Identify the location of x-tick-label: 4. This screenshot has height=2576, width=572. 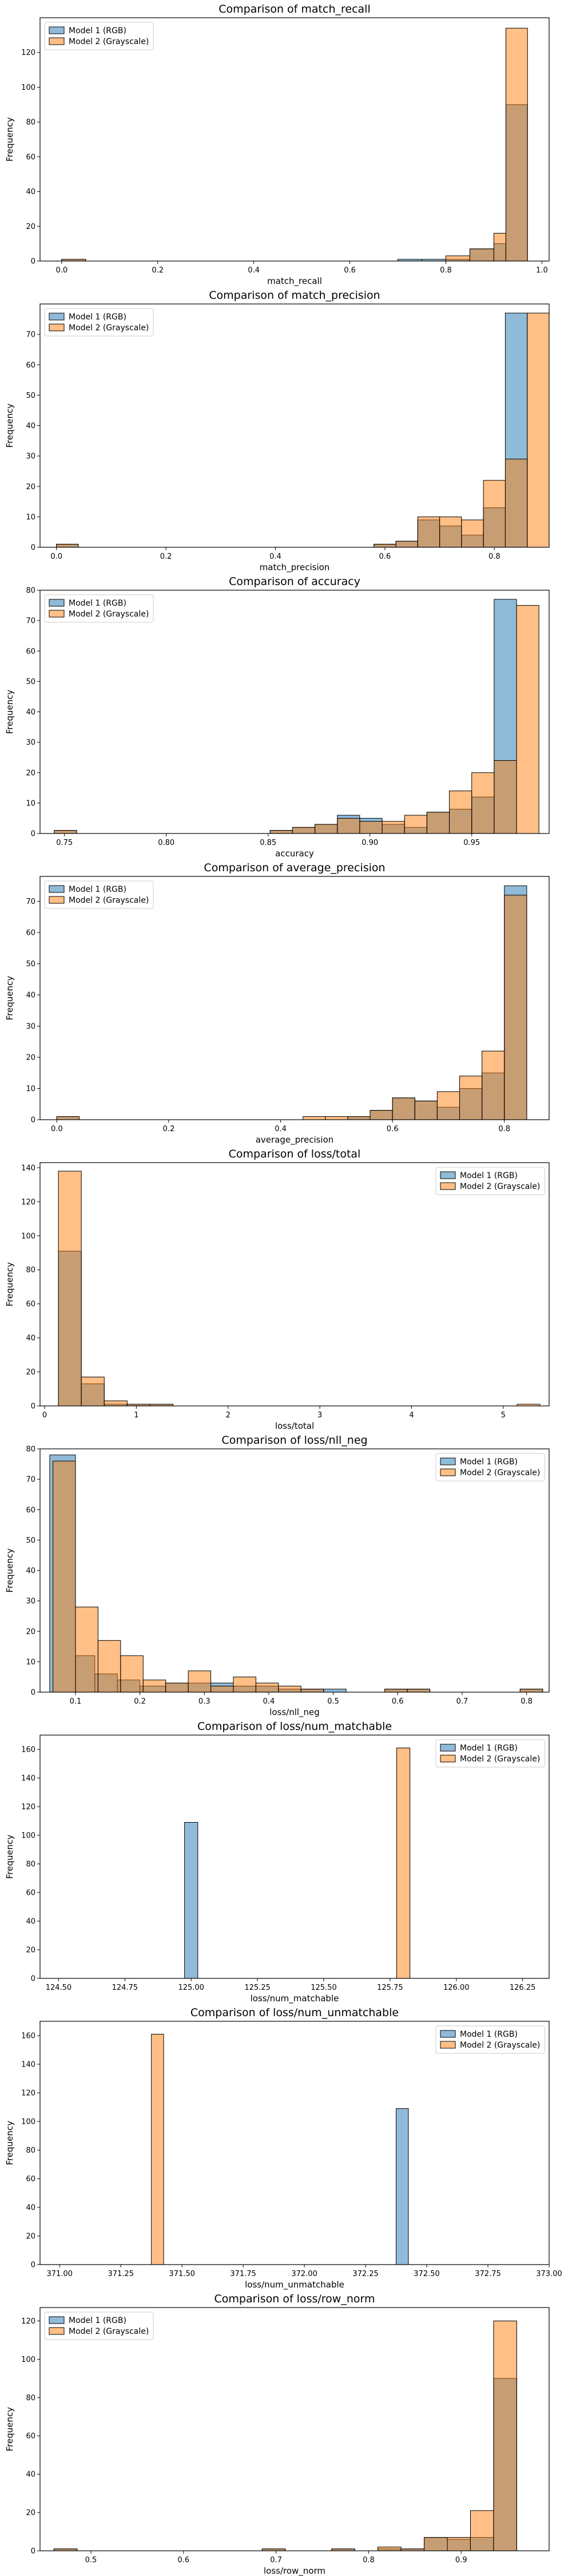
(411, 1415).